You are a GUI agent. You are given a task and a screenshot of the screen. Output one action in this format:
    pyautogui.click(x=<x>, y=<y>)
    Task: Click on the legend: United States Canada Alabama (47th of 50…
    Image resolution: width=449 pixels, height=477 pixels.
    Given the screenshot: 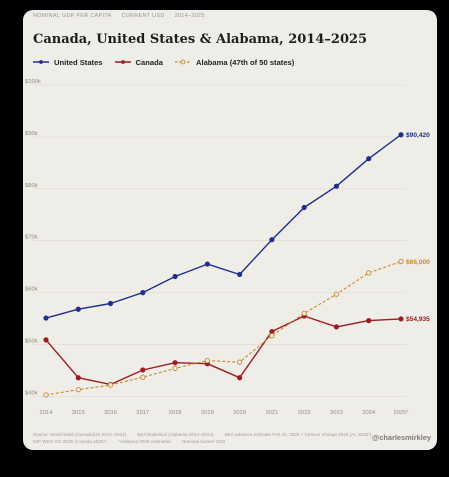 What is the action you would take?
    pyautogui.click(x=169, y=62)
    